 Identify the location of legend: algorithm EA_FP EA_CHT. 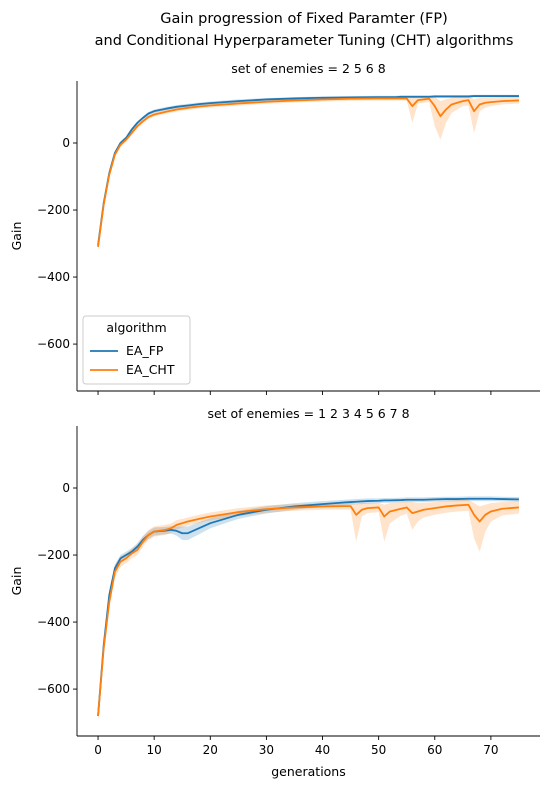
(136, 350).